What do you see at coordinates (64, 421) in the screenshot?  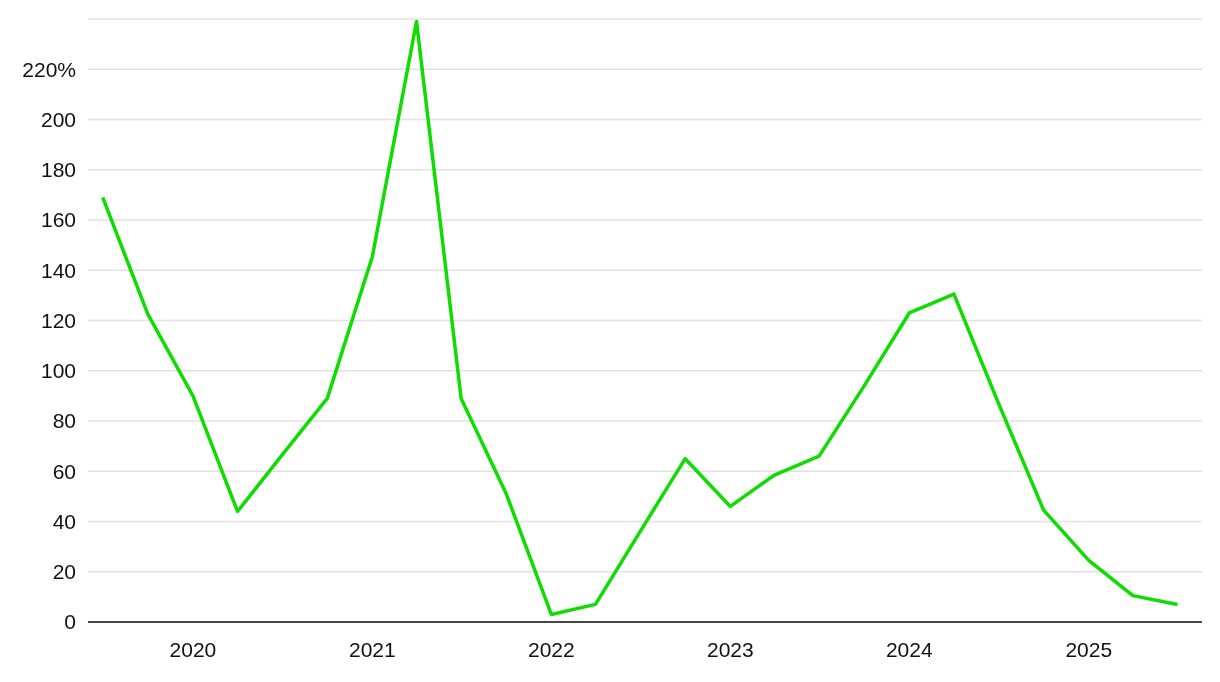 I see `y-tick-label: 80` at bounding box center [64, 421].